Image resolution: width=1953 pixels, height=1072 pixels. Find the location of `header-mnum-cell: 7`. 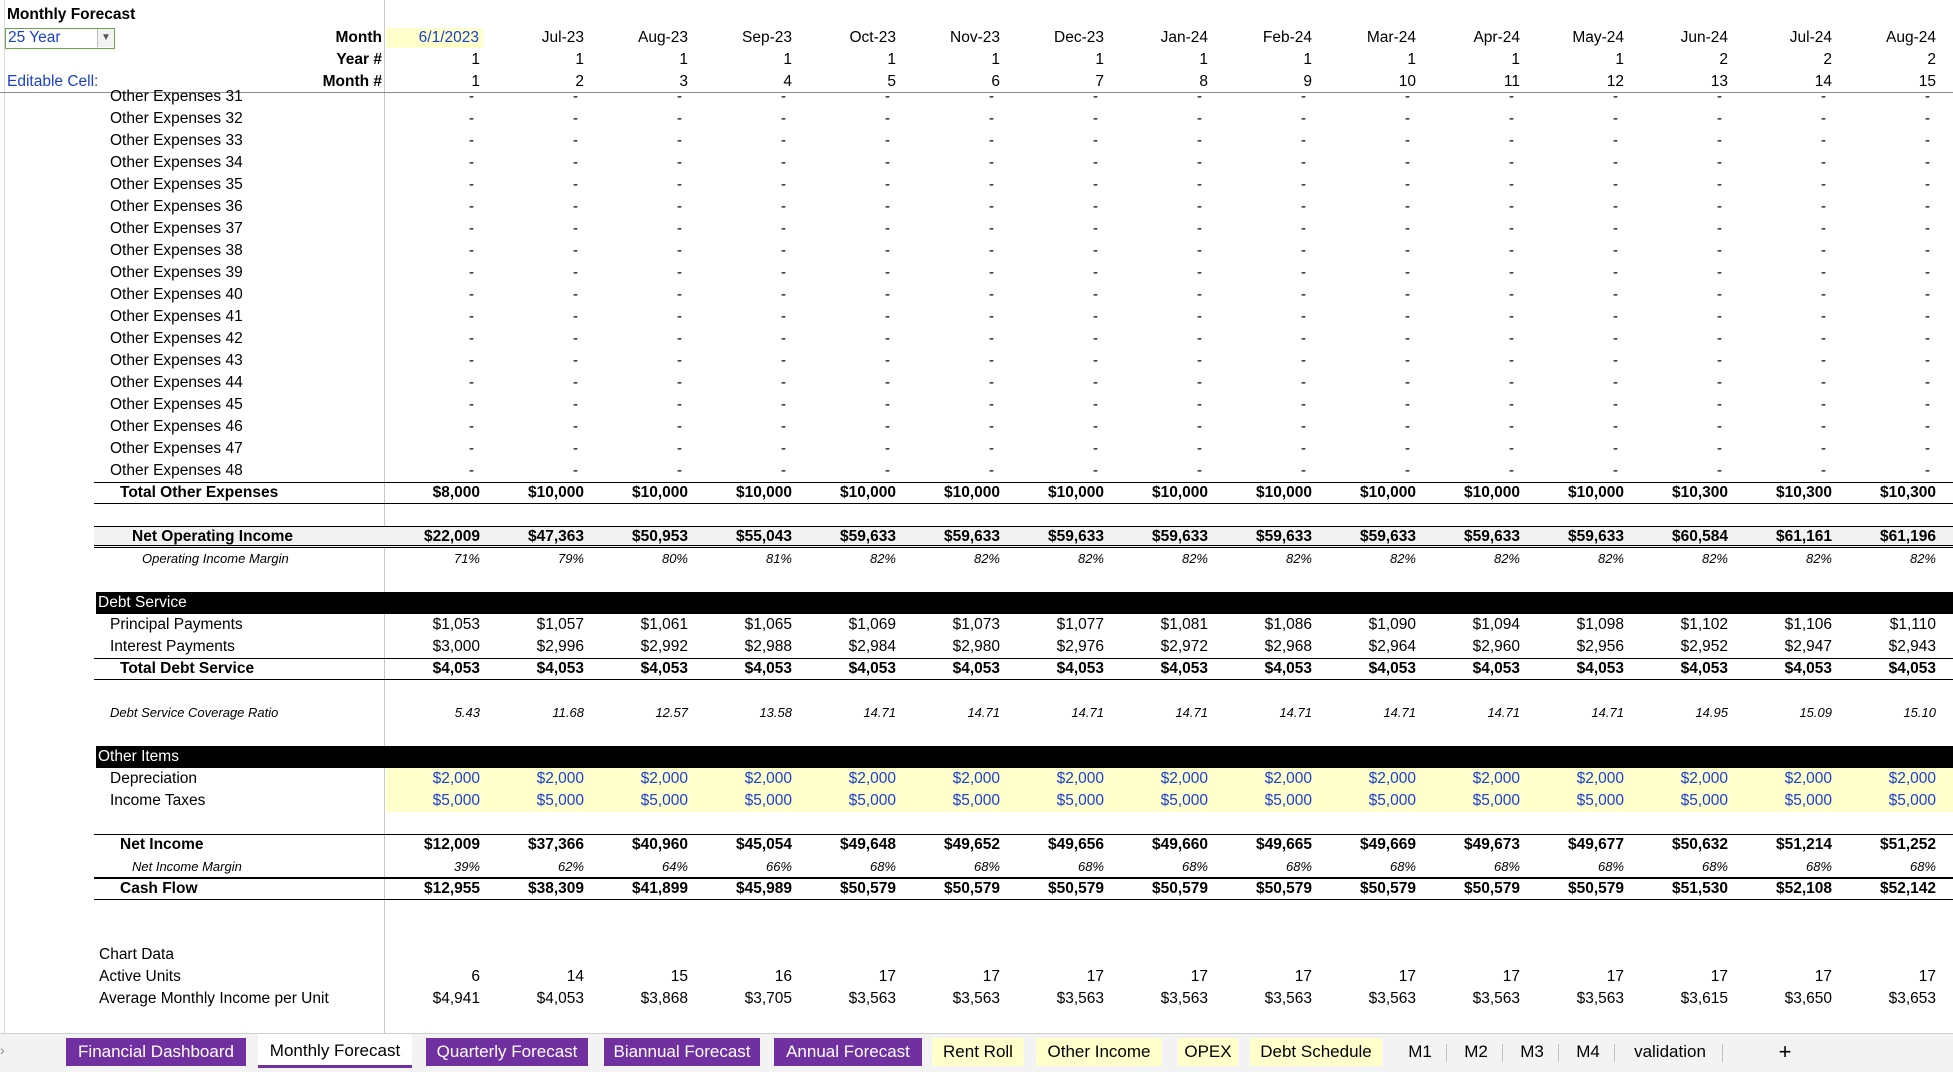

header-mnum-cell: 7 is located at coordinates (1099, 81).